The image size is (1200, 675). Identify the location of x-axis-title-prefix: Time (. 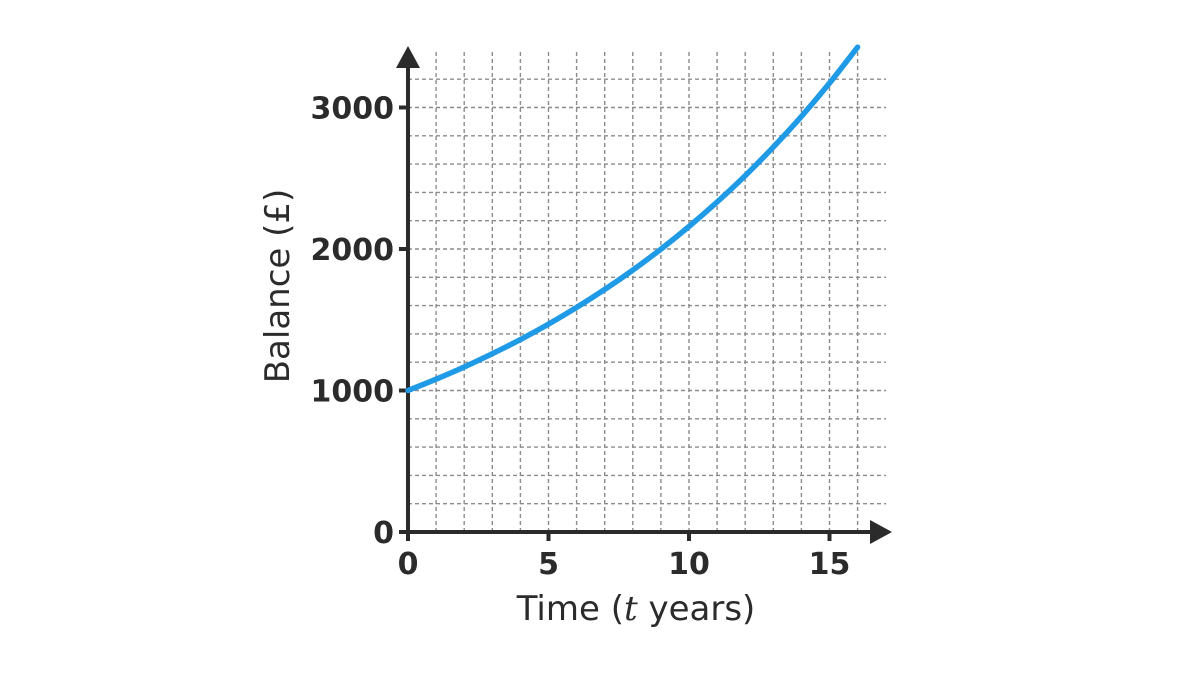
(570, 609).